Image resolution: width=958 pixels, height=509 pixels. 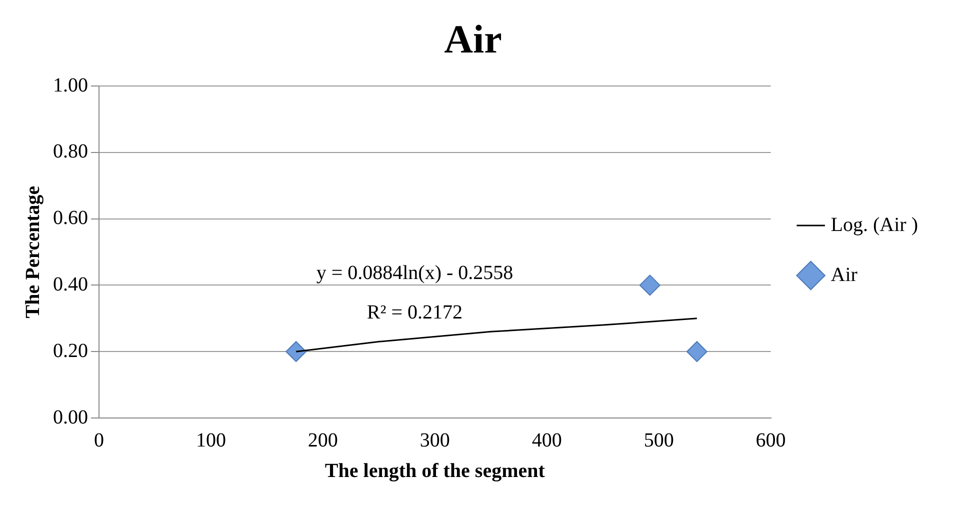 I want to click on y-tick-label: 0.80, so click(x=70, y=151).